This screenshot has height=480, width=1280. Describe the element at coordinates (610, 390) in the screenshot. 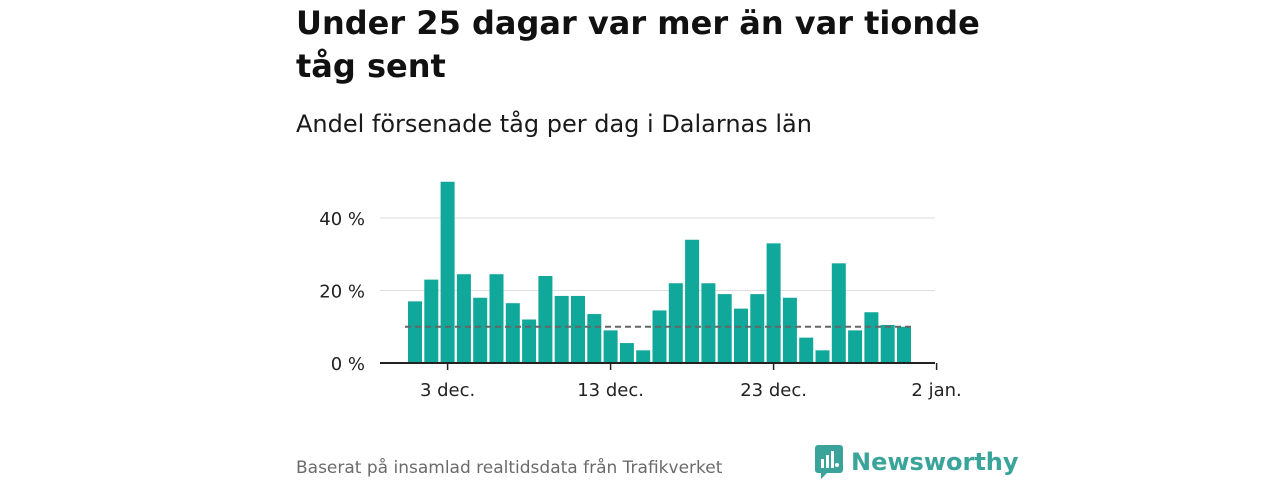

I see `x-tick-label: 13 dec.` at that location.